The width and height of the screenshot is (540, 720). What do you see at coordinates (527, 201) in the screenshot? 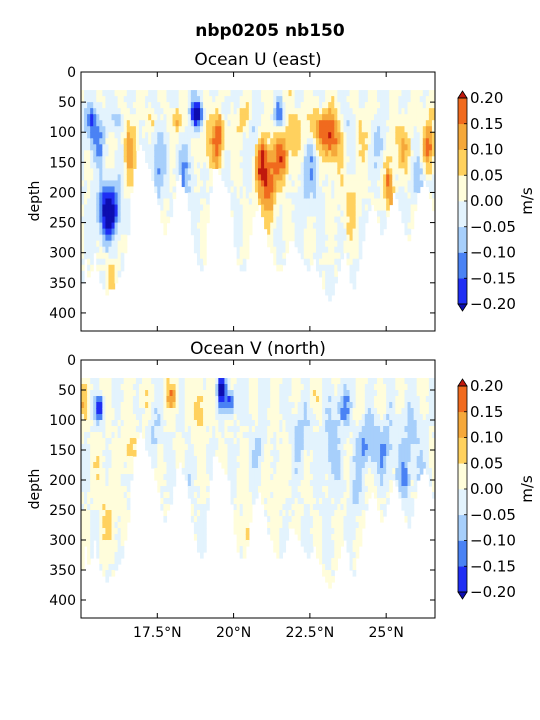
I see `colorbar-label-u: m/s` at bounding box center [527, 201].